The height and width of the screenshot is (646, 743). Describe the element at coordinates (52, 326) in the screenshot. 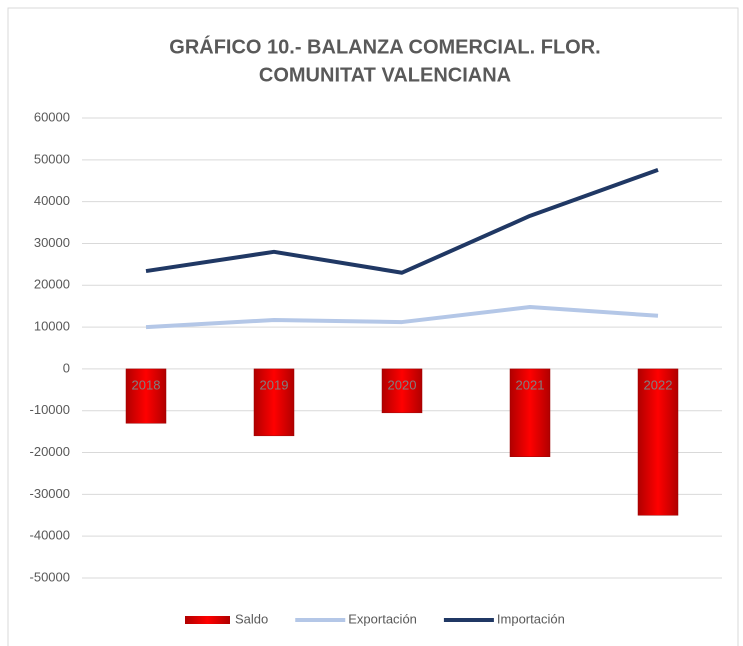

I see `y-tick-label: 10000` at that location.